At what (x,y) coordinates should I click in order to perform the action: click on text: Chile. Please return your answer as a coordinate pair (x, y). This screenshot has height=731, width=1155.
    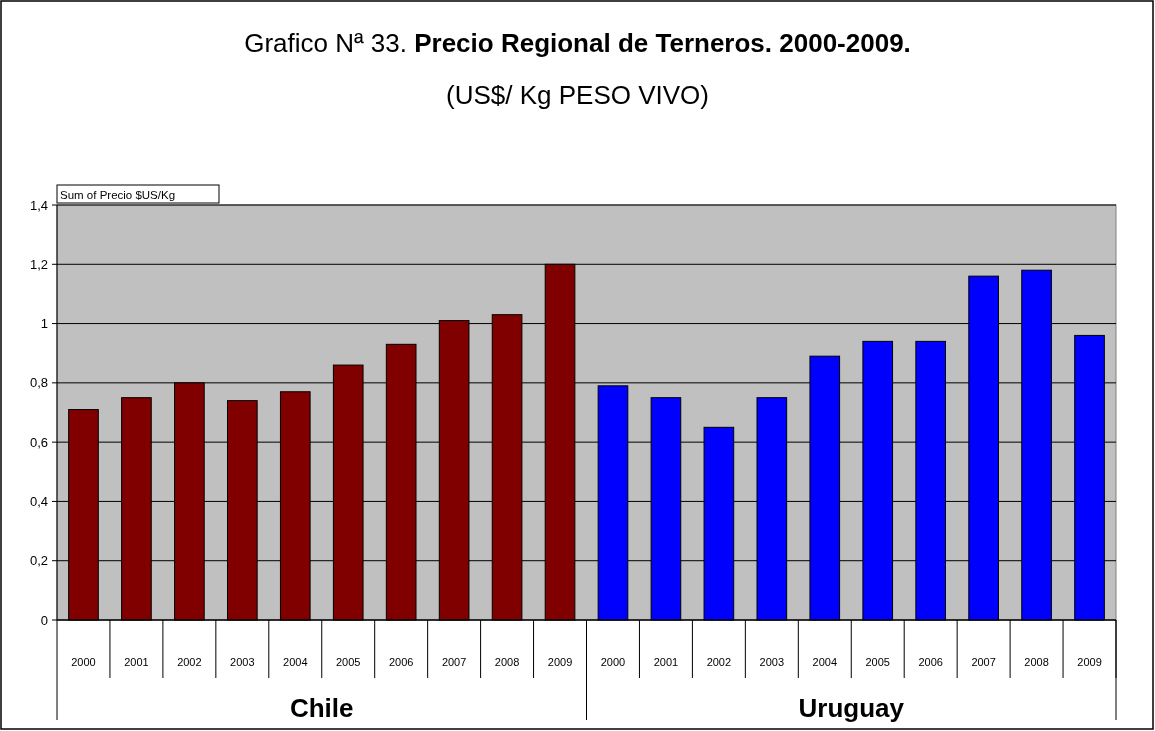
    Looking at the image, I should click on (321, 708).